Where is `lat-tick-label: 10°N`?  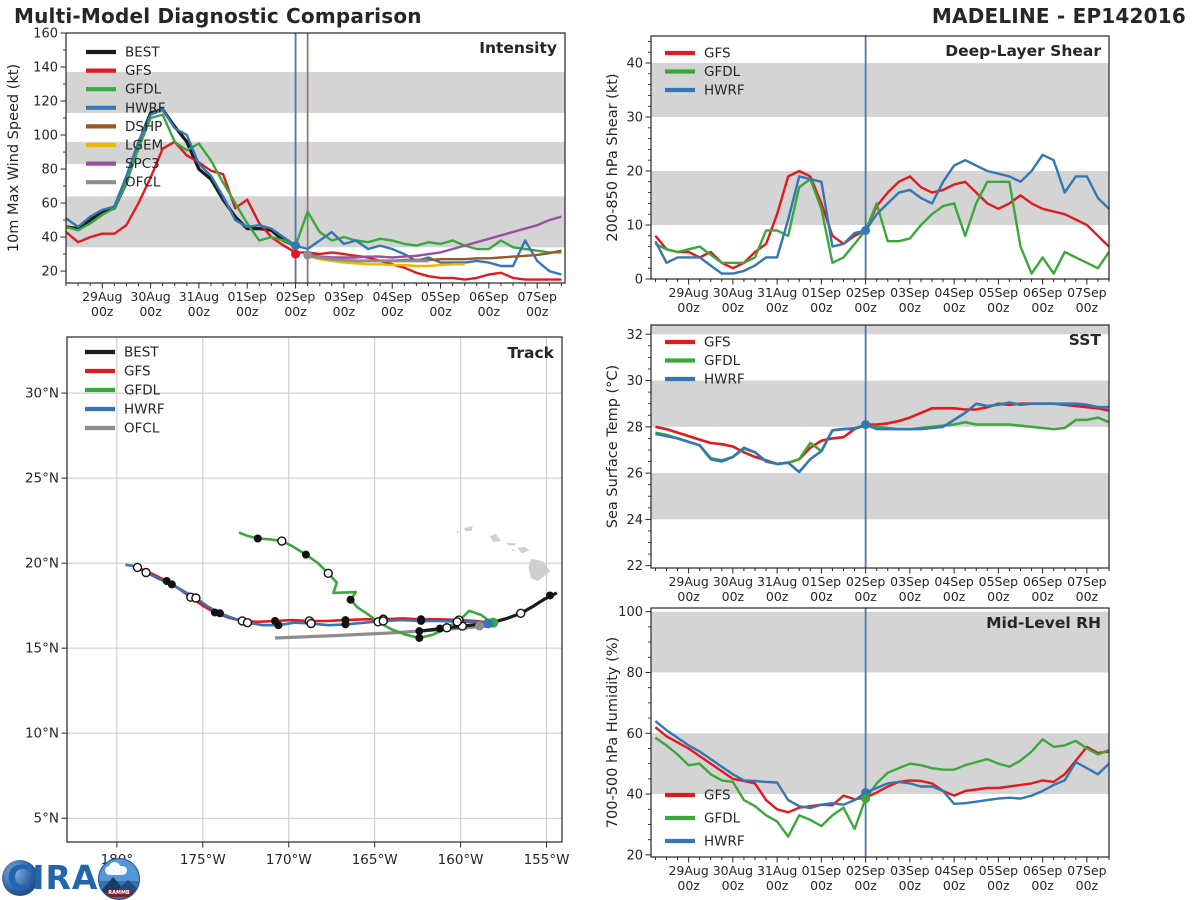 lat-tick-label: 10°N is located at coordinates (42, 734).